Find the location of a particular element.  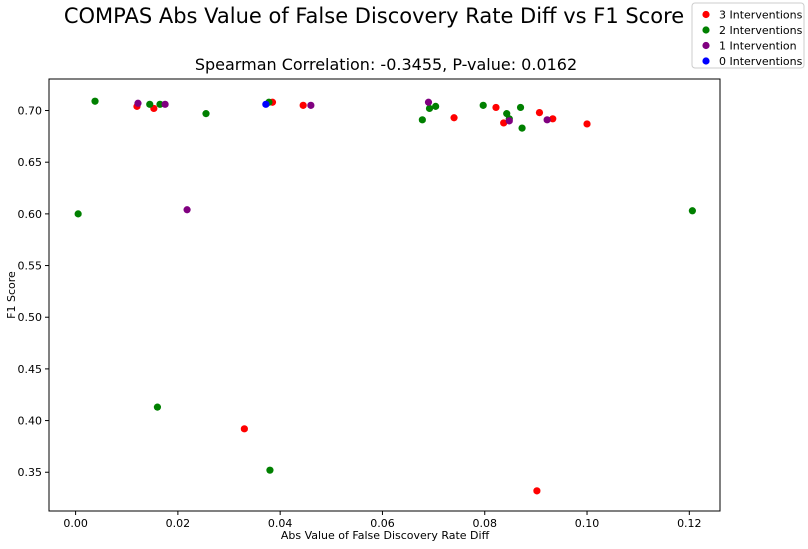

y-axis-label: F1 Score is located at coordinates (11, 295).